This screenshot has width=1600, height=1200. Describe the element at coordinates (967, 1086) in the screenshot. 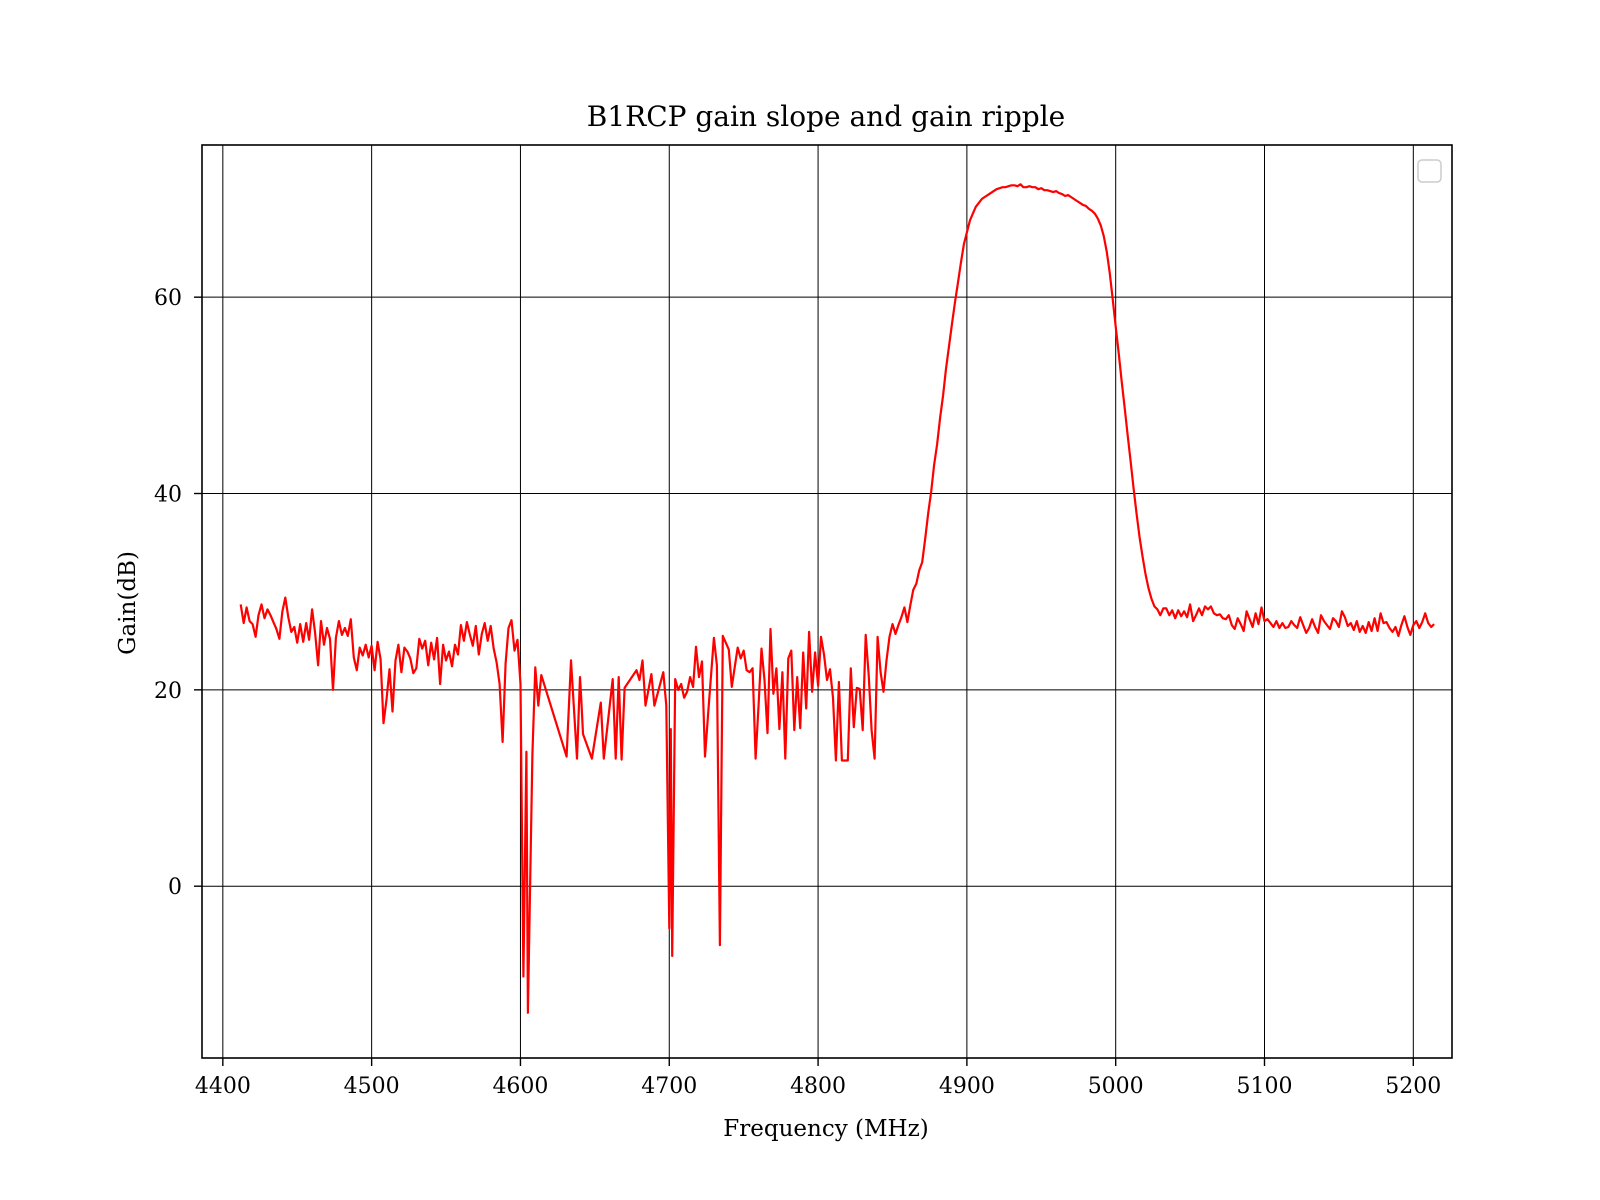

I see `x-tick-label-5: 4900` at that location.